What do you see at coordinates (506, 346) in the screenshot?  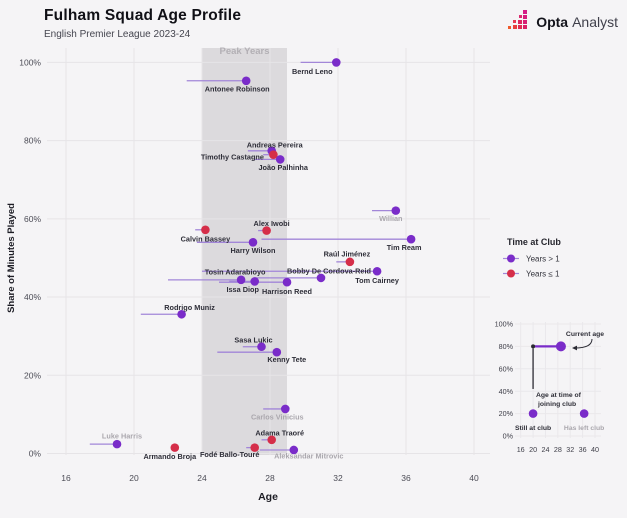 I see `inset-y-tick-4: 80%` at bounding box center [506, 346].